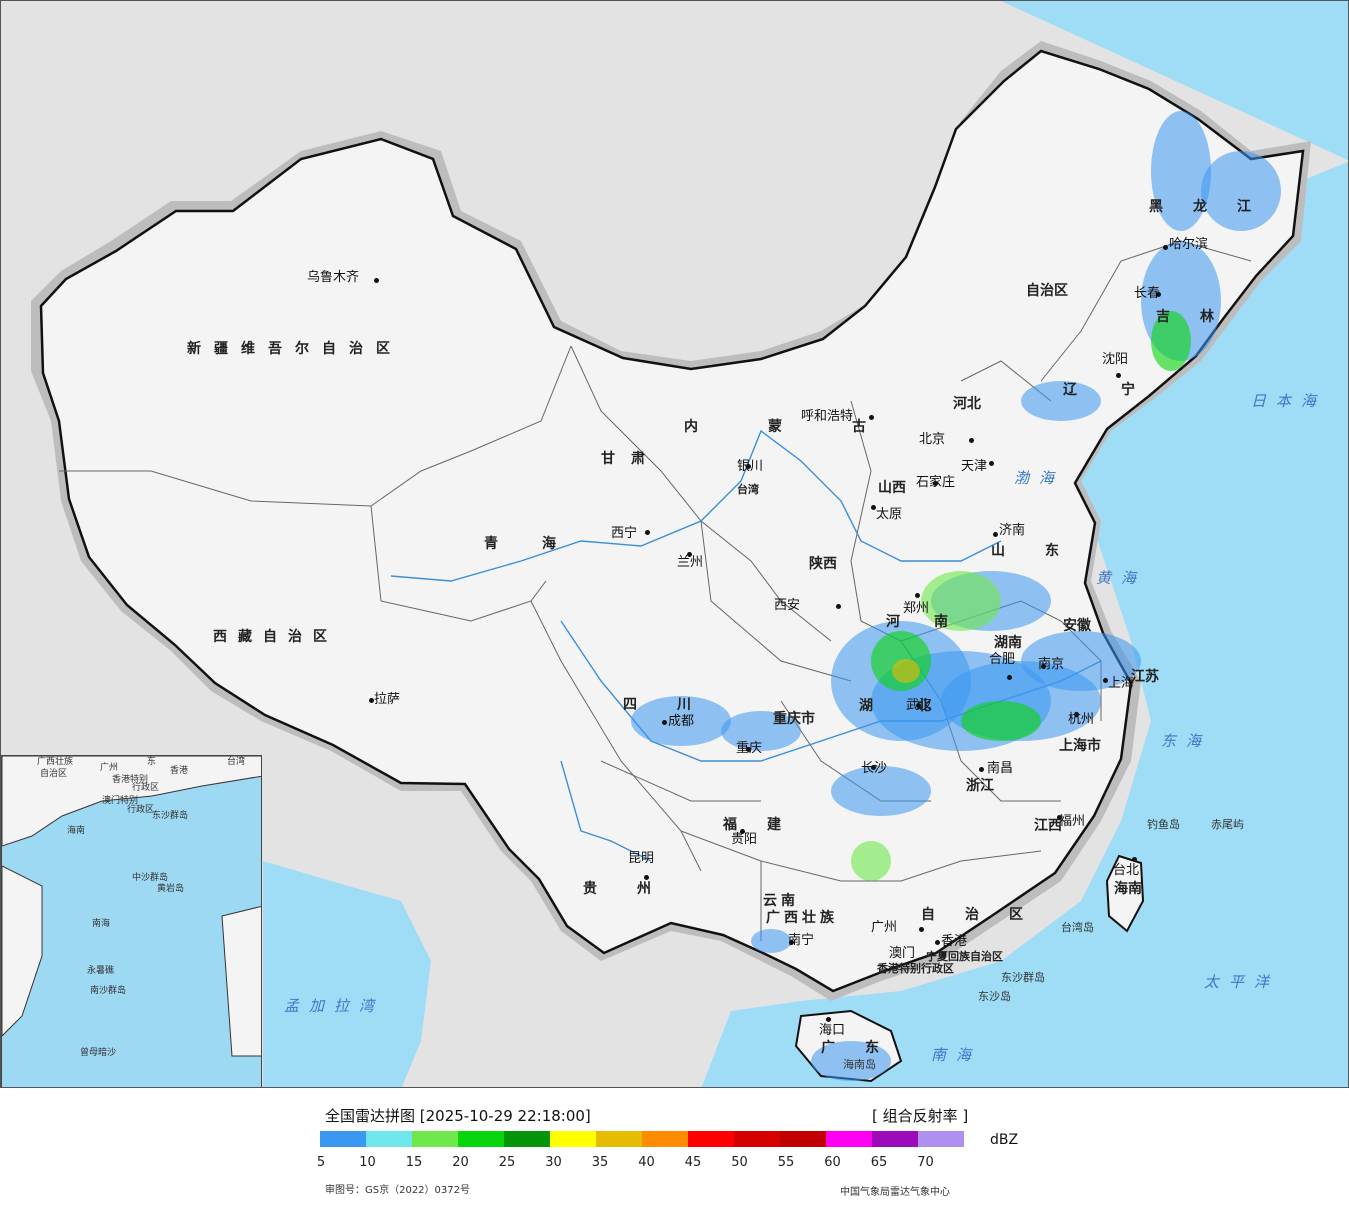 This screenshot has height=1208, width=1349. I want to click on region-label: 四川, so click(677, 705).